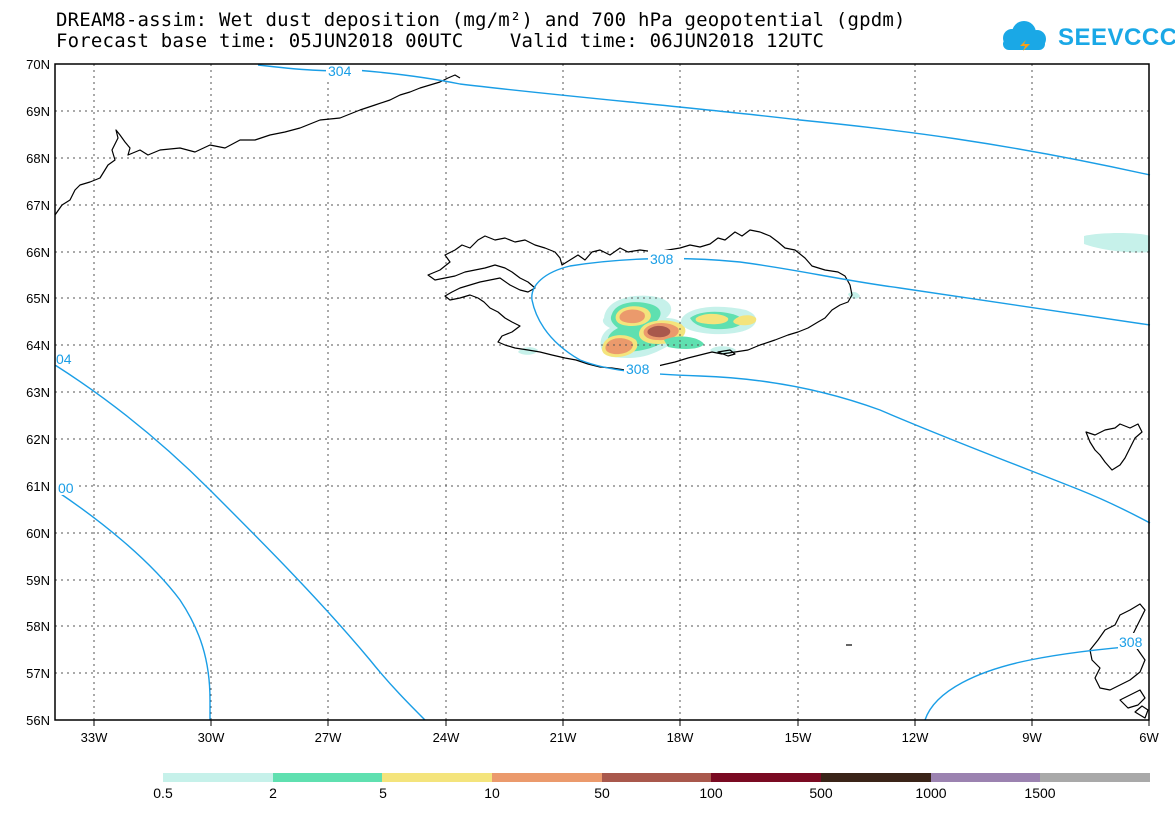  What do you see at coordinates (821, 793) in the screenshot?
I see `colorbar-label: 500` at bounding box center [821, 793].